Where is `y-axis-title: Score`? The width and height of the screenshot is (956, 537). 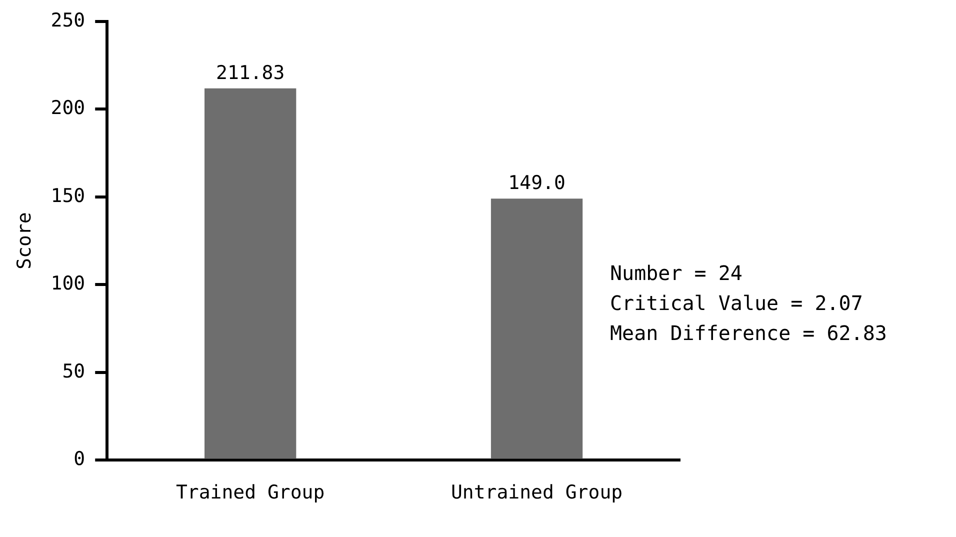 y-axis-title: Score is located at coordinates (24, 241).